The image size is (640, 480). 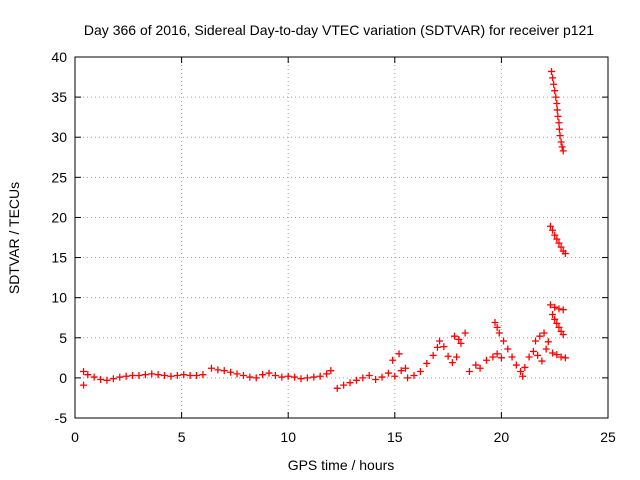 What do you see at coordinates (59, 137) in the screenshot?
I see `y-tick-label: 30` at bounding box center [59, 137].